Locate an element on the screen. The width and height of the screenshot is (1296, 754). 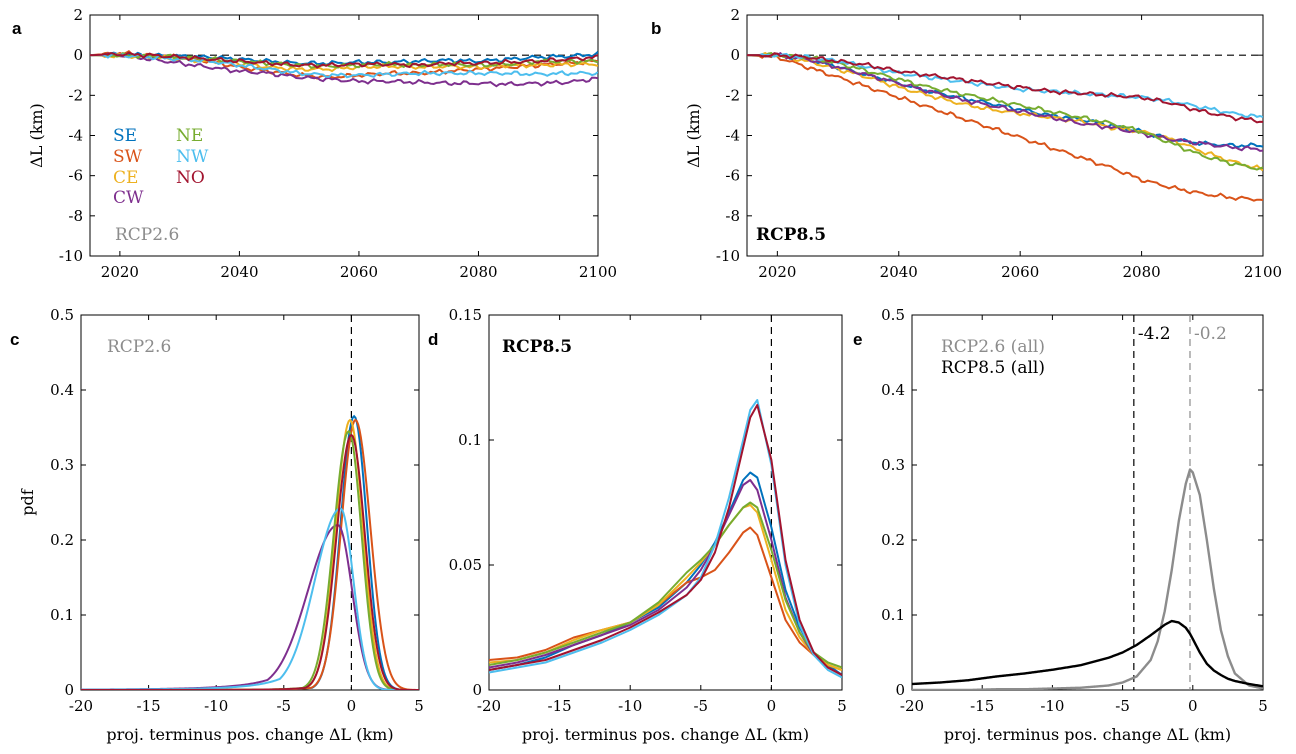
pdf-curve-ce is located at coordinates (665, 587).